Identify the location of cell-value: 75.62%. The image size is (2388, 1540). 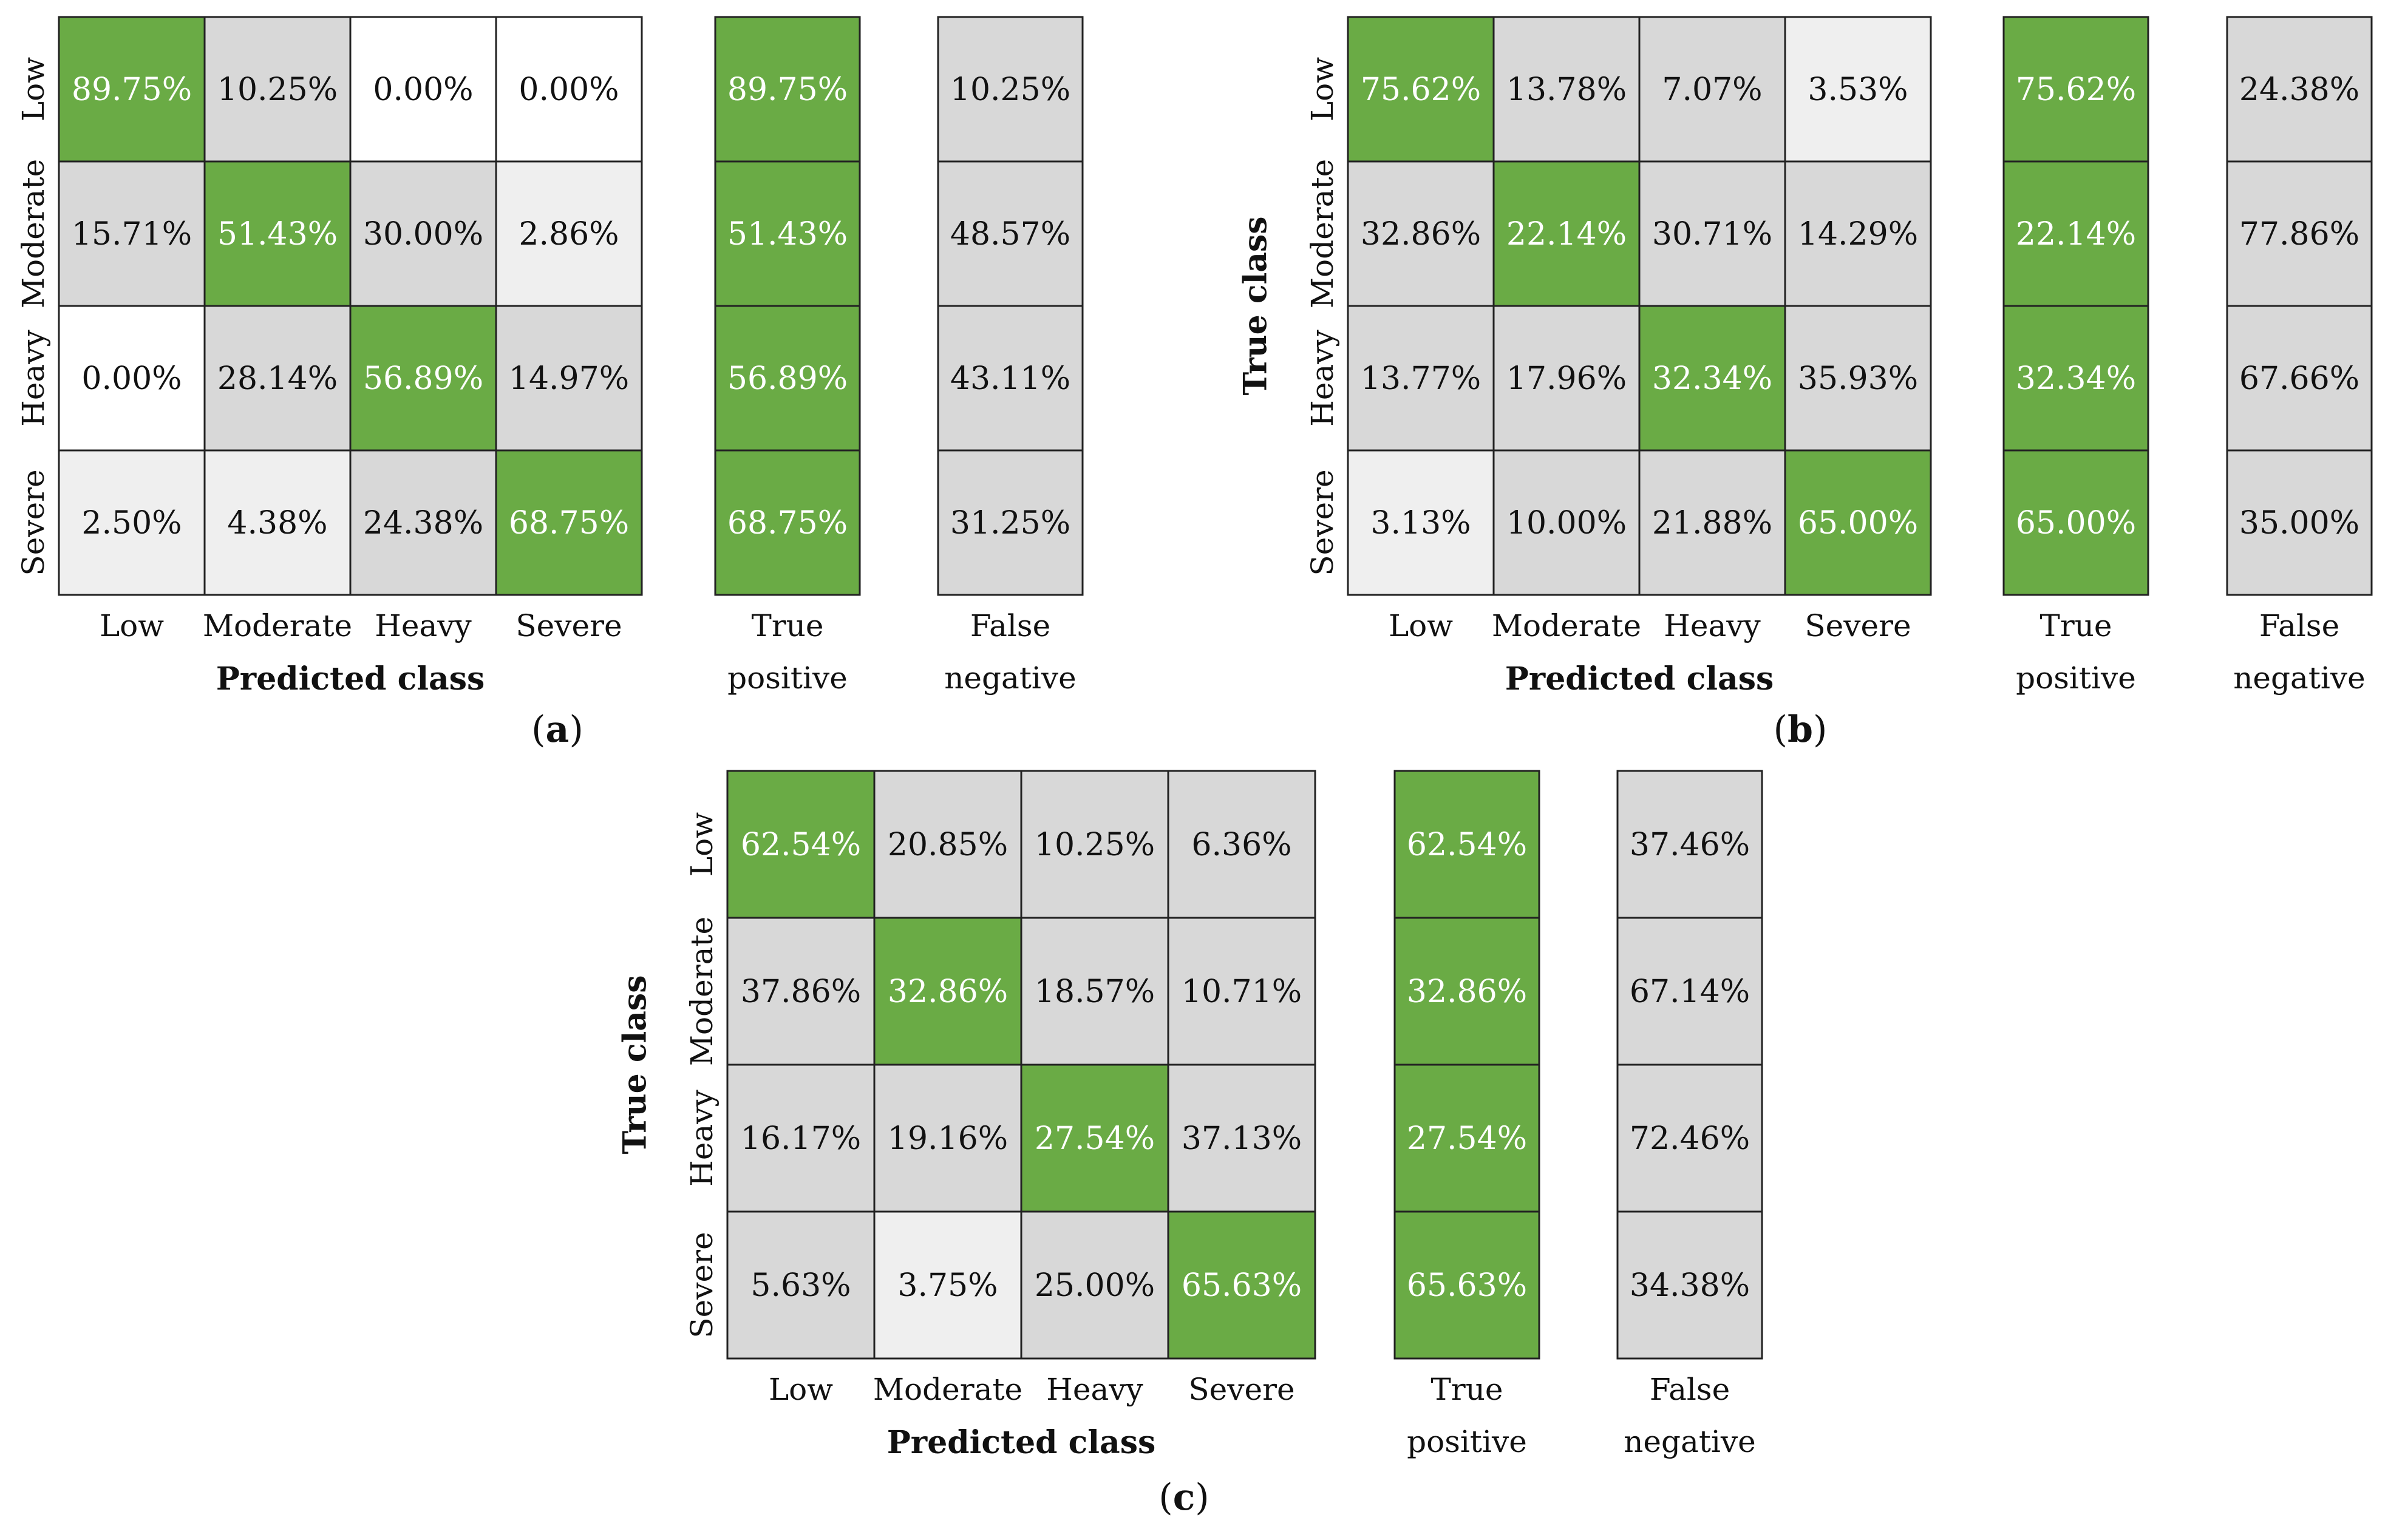
(1421, 90).